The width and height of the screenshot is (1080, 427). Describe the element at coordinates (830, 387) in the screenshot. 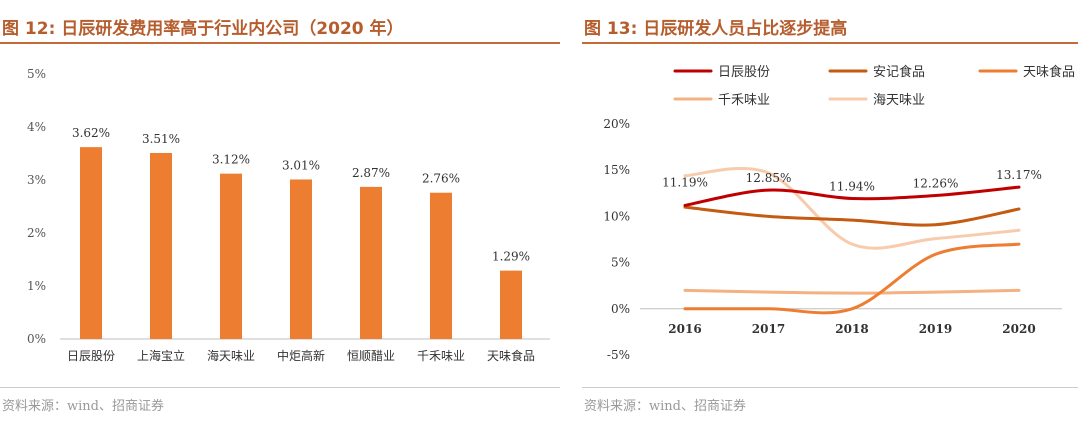

I see `right-bottom-rule` at that location.